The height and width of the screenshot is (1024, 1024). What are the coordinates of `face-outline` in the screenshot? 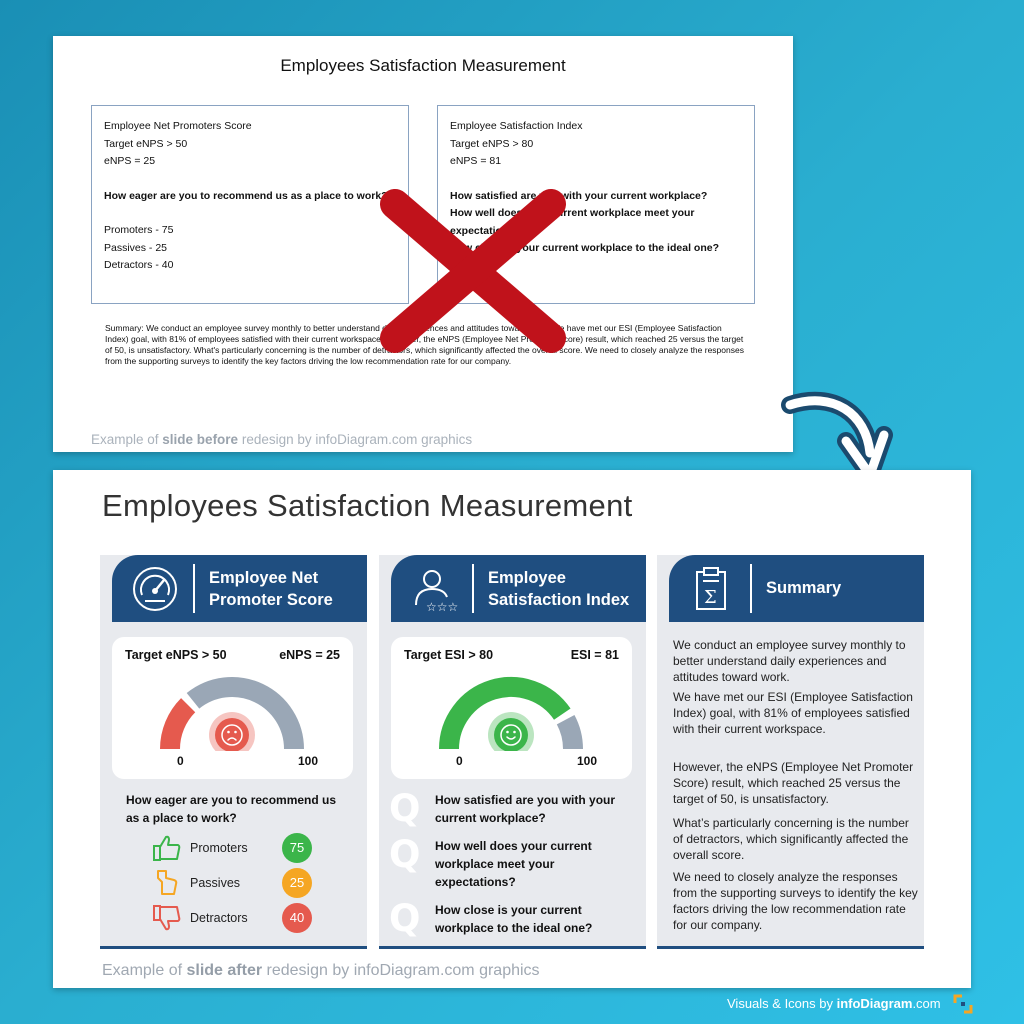 It's located at (511, 735).